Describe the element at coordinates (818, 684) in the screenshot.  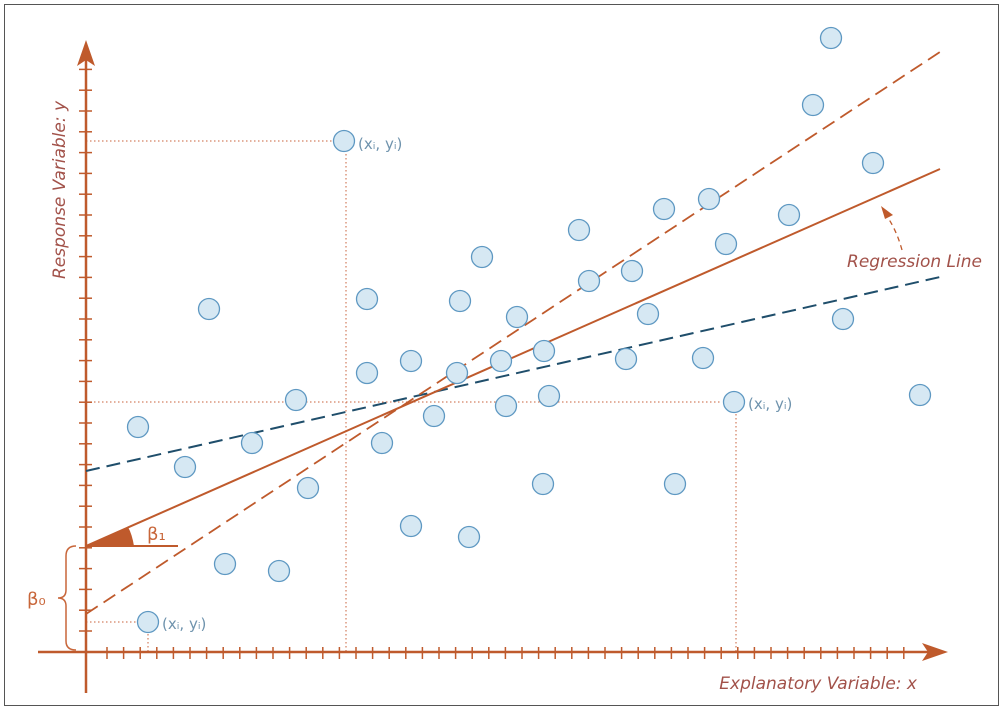
I see `x-axis-title: Explanatory Variable: x` at that location.